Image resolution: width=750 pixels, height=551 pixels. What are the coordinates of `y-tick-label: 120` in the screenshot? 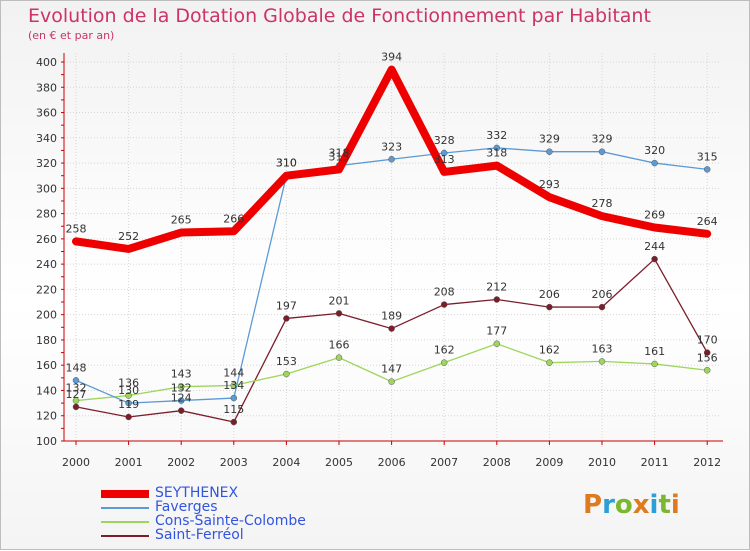 It's located at (46, 416).